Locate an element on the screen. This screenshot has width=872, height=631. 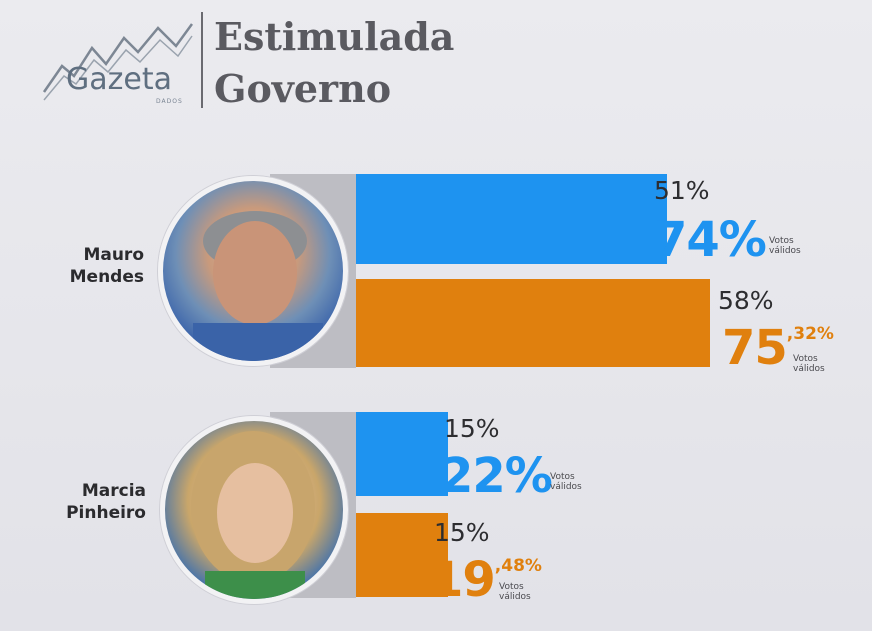
value-label-marcia-blue: 15% is located at coordinates (472, 428).